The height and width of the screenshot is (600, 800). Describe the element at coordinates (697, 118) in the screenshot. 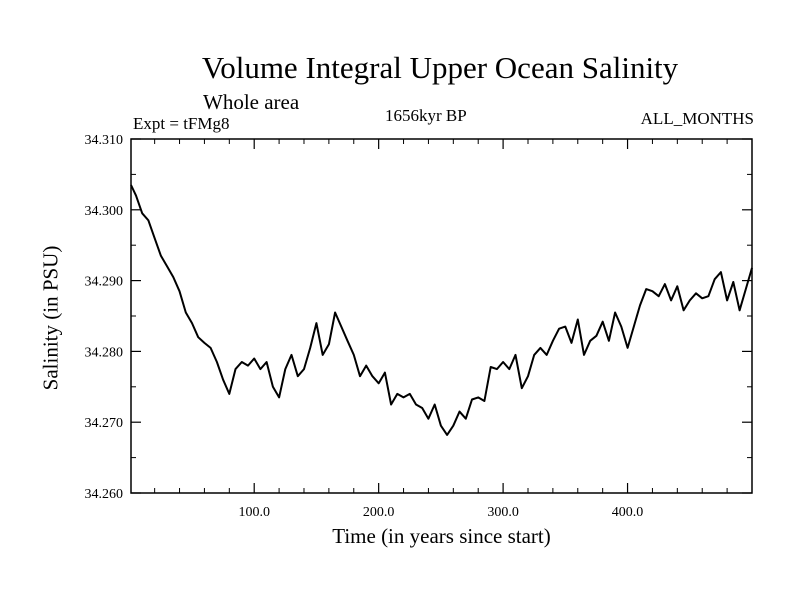

I see `months-label: ALL_MONTHS` at that location.